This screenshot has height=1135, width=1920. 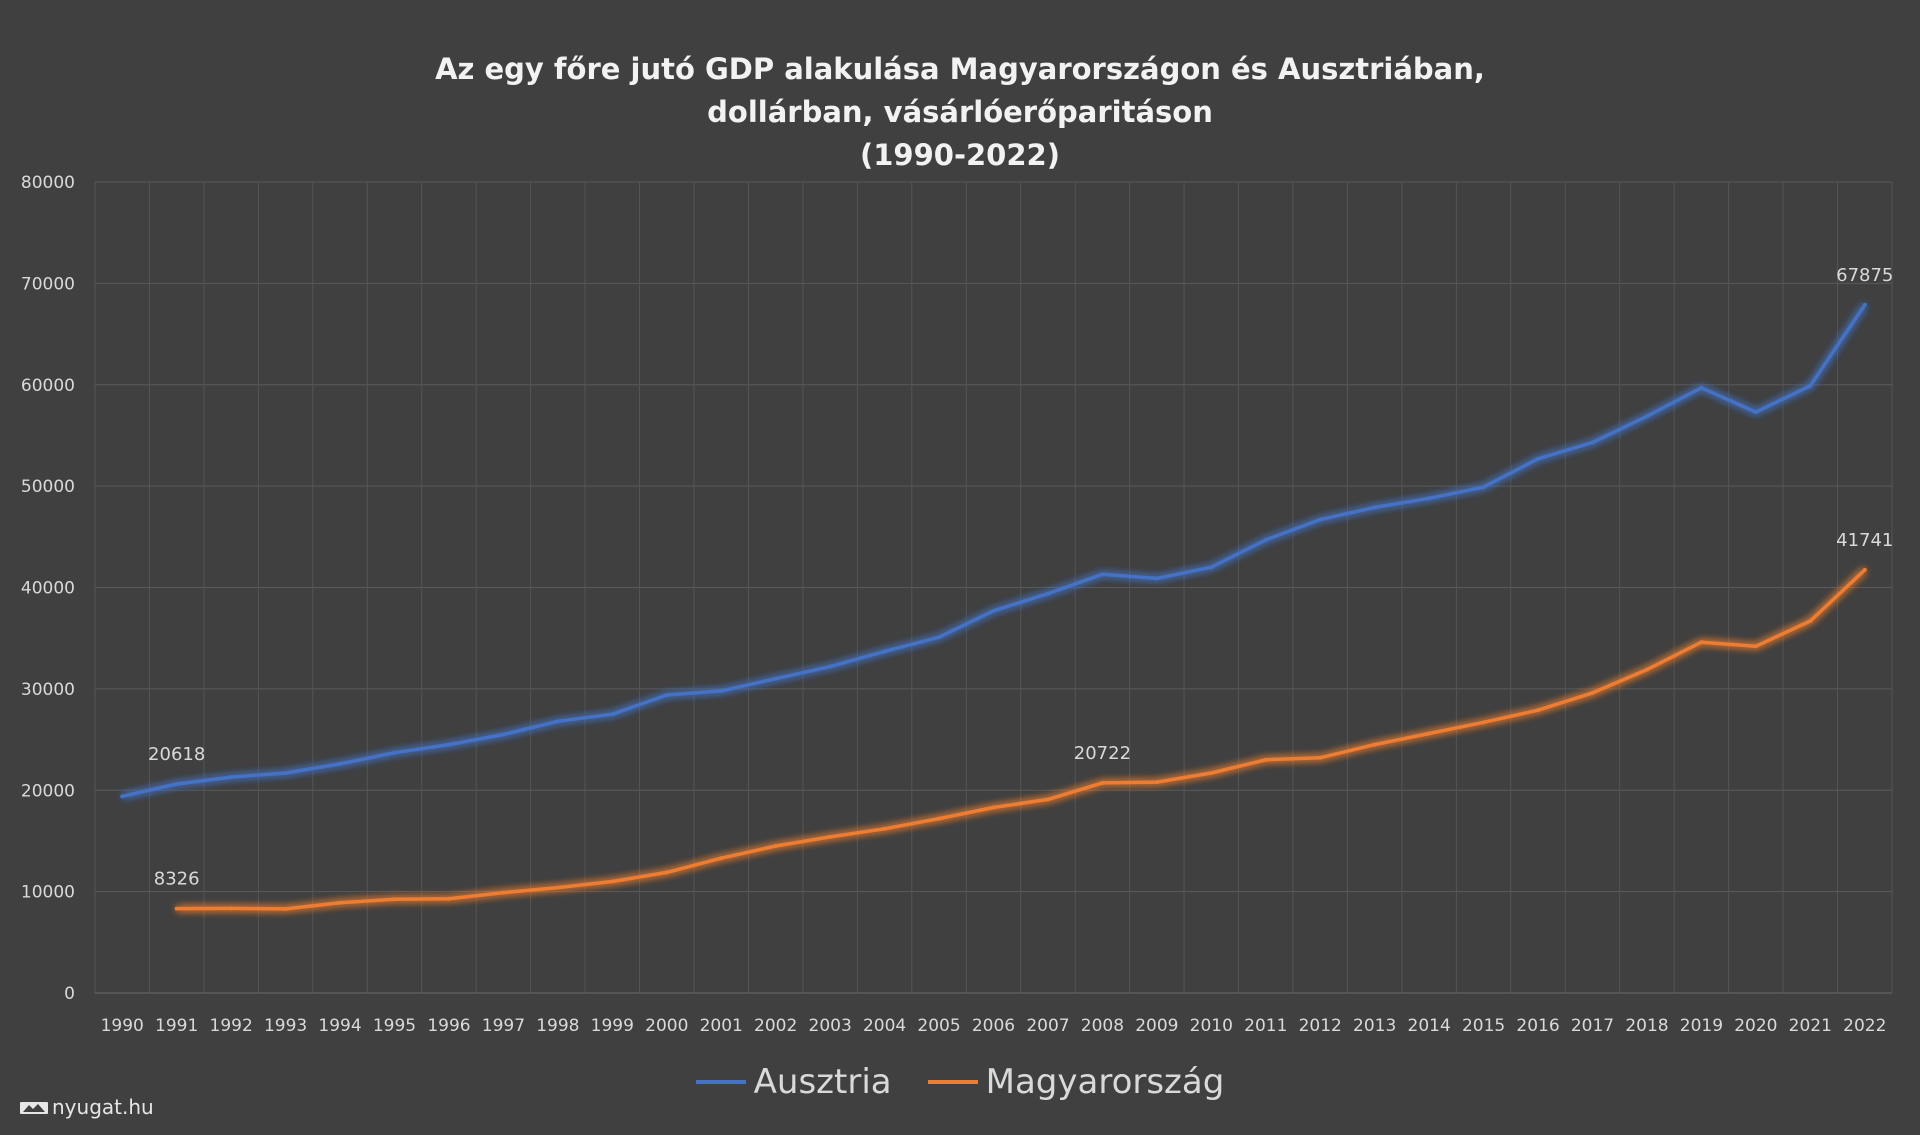 What do you see at coordinates (1864, 1026) in the screenshot?
I see `x-tick-label: 2022` at bounding box center [1864, 1026].